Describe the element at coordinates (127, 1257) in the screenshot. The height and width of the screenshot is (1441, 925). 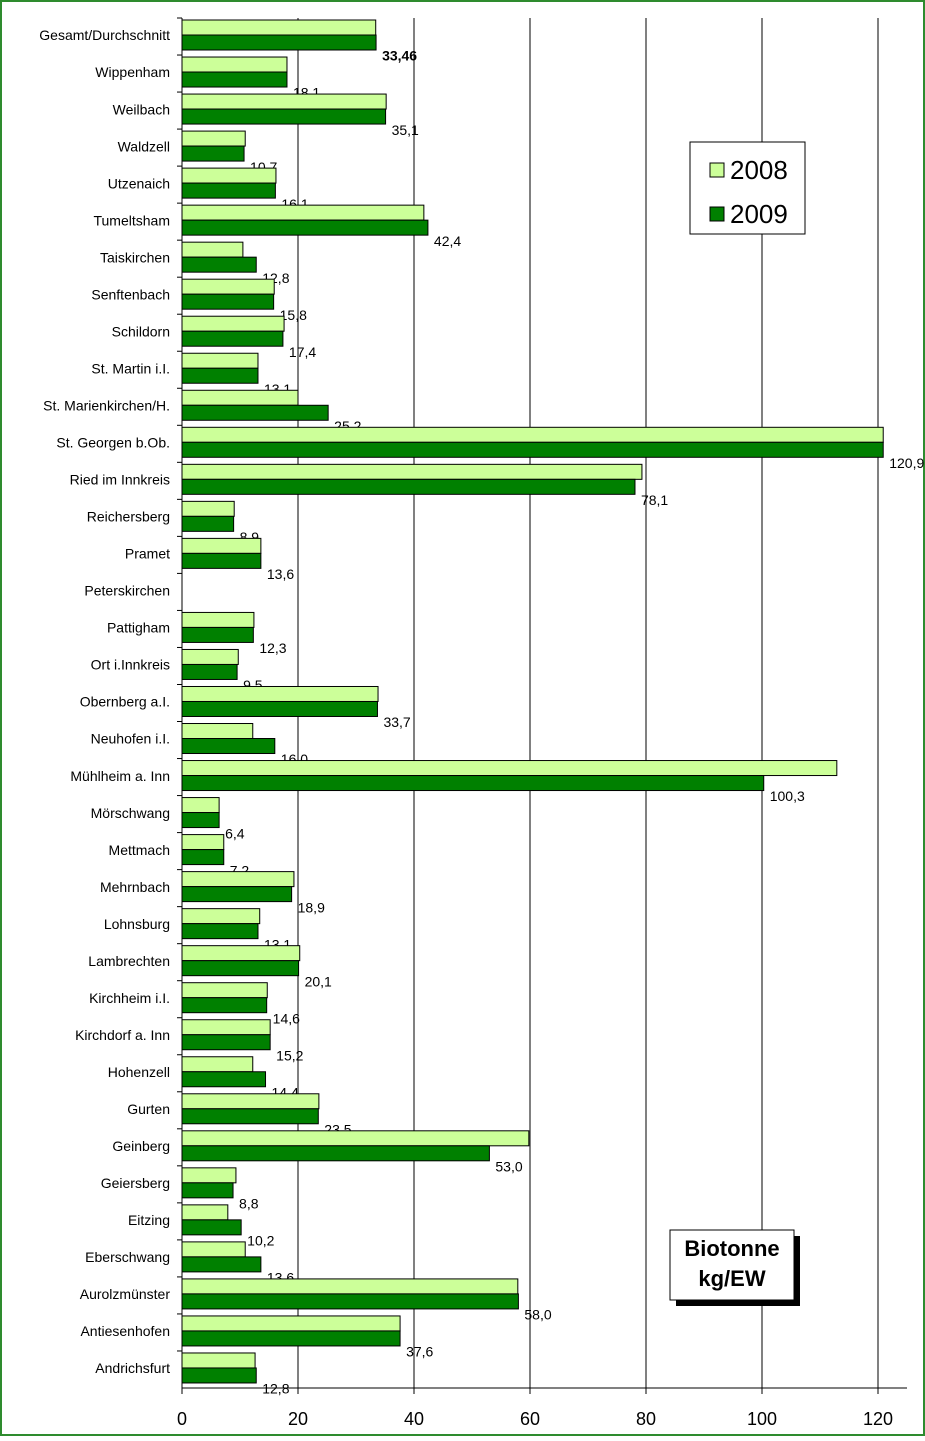
I see `y-tick-label: Eberschwang` at that location.